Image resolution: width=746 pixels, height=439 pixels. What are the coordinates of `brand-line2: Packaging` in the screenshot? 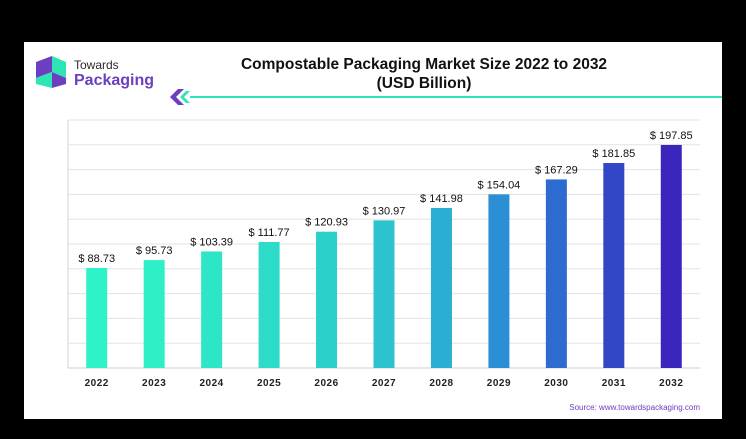 It's located at (114, 80).